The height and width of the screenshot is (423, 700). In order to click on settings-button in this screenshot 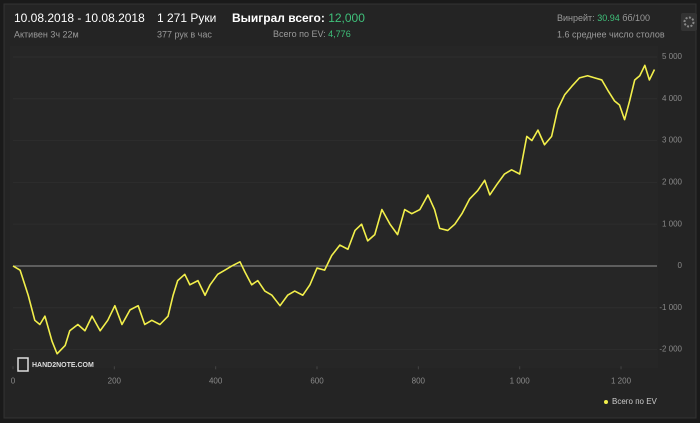, I will do `click(689, 22)`.